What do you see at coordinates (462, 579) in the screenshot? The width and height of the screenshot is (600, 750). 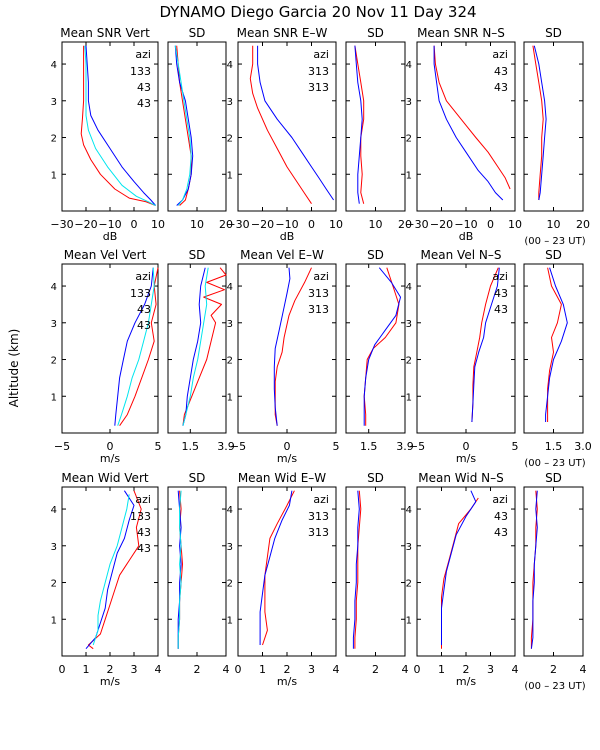 I see `panel-17: Mean Wid N–S 1 2 3 4 0 1 2 3 4 m/s azi 43 43` at bounding box center [462, 579].